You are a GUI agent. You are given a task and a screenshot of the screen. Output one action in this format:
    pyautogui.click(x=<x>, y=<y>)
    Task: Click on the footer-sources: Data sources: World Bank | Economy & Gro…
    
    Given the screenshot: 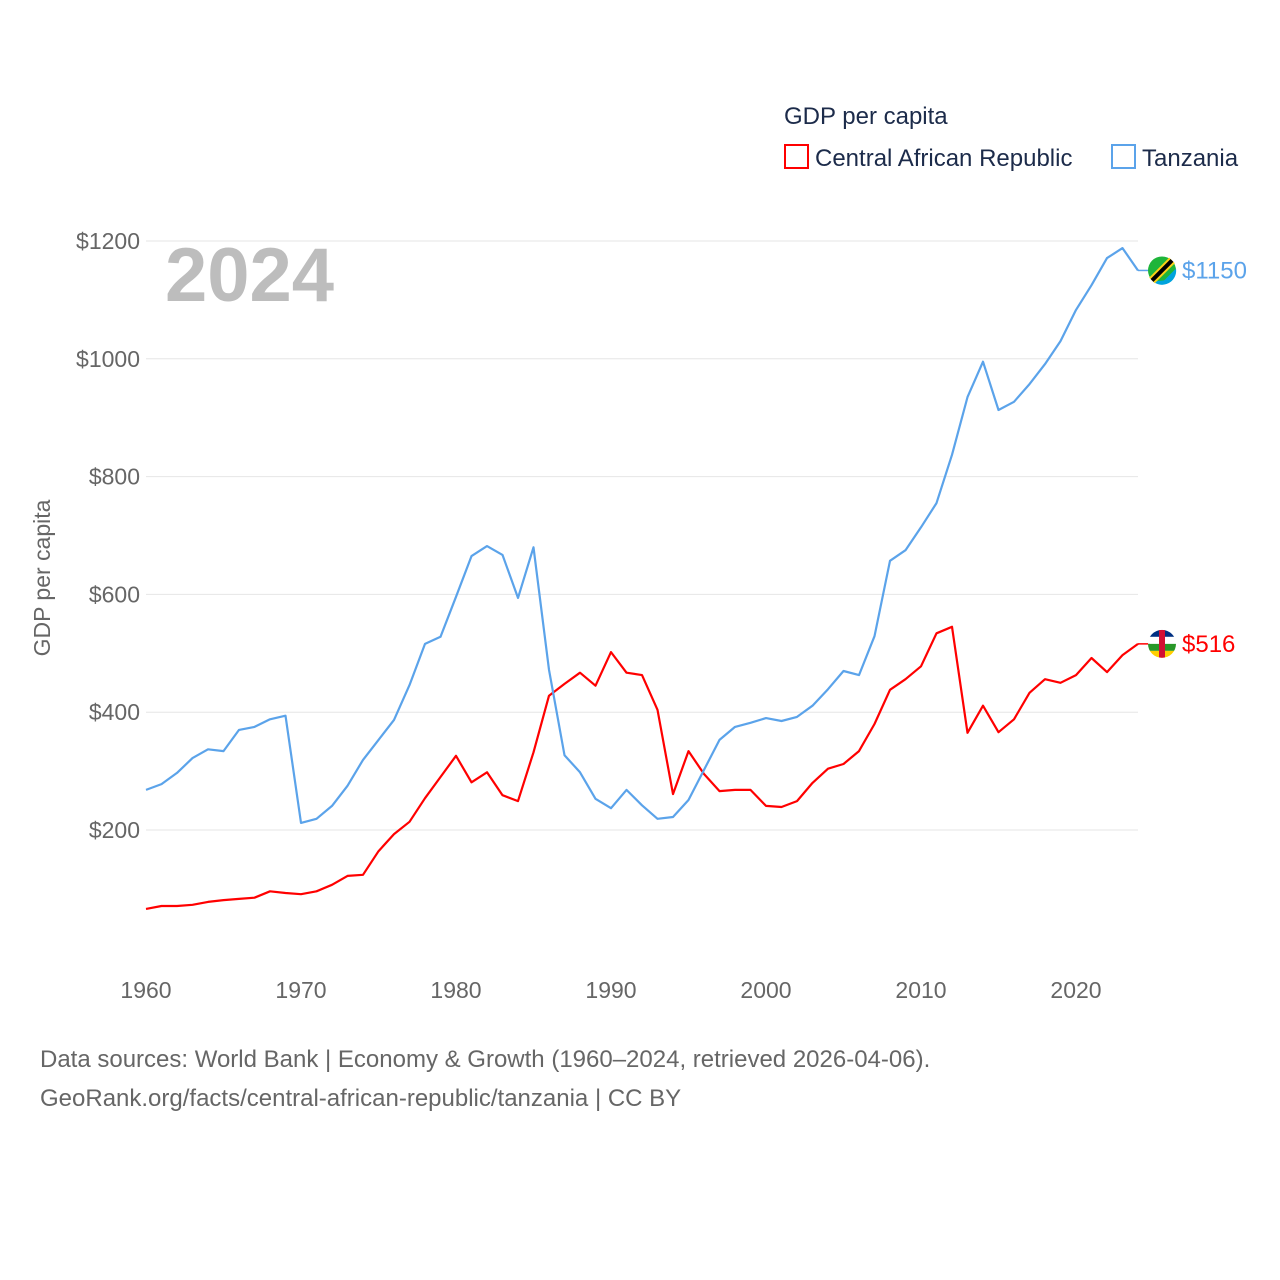 What is the action you would take?
    pyautogui.click(x=485, y=1059)
    